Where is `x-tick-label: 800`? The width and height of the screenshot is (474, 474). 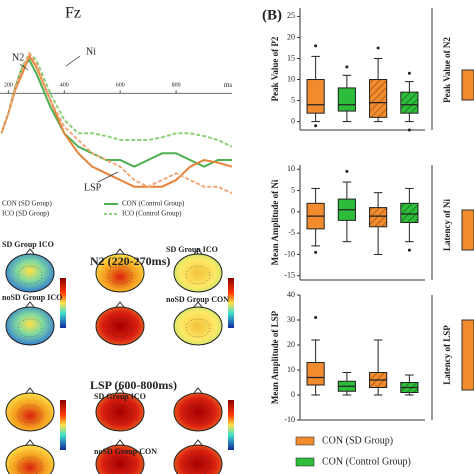
x-tick-label: 800 is located at coordinates (176, 86).